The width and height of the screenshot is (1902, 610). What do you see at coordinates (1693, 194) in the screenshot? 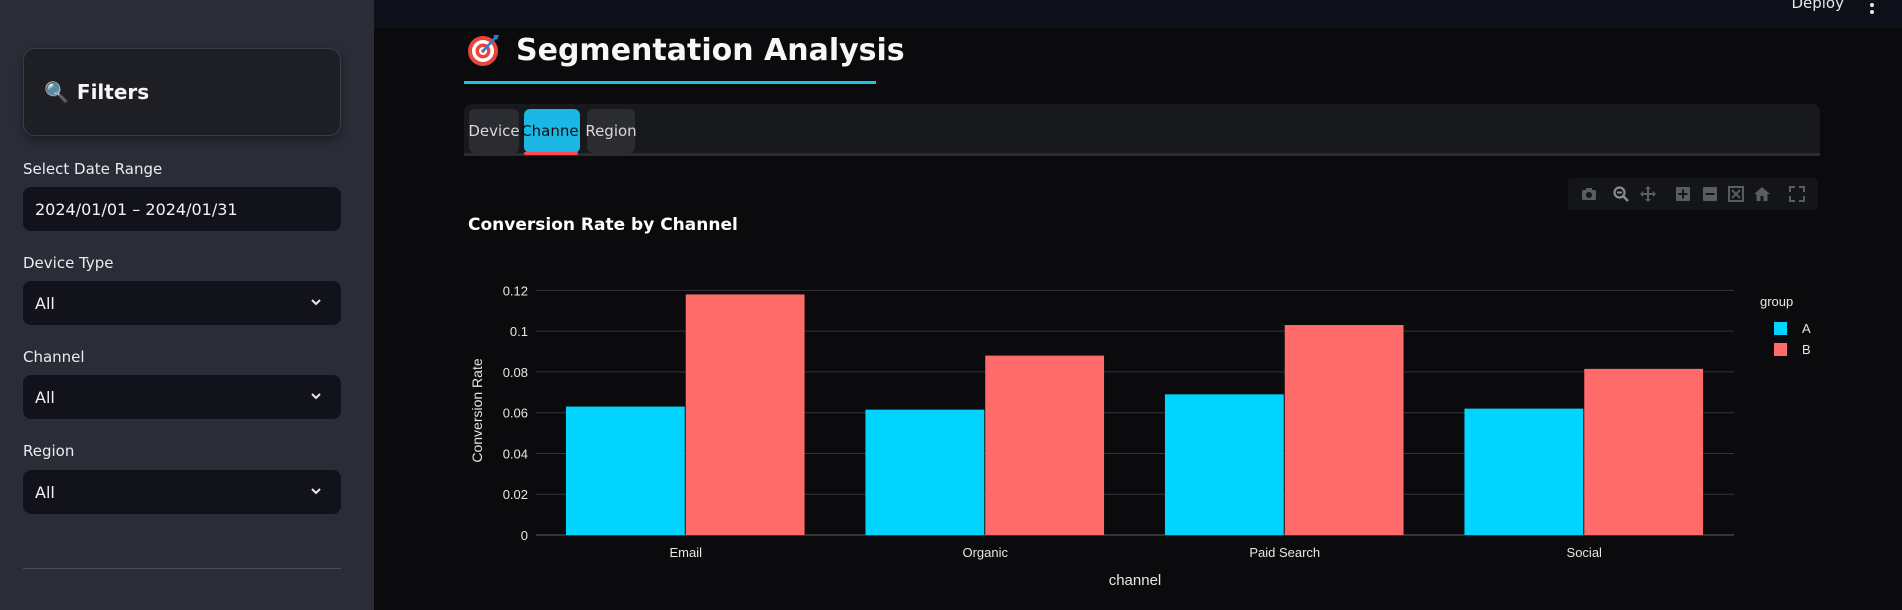
I see `plot-modebar` at bounding box center [1693, 194].